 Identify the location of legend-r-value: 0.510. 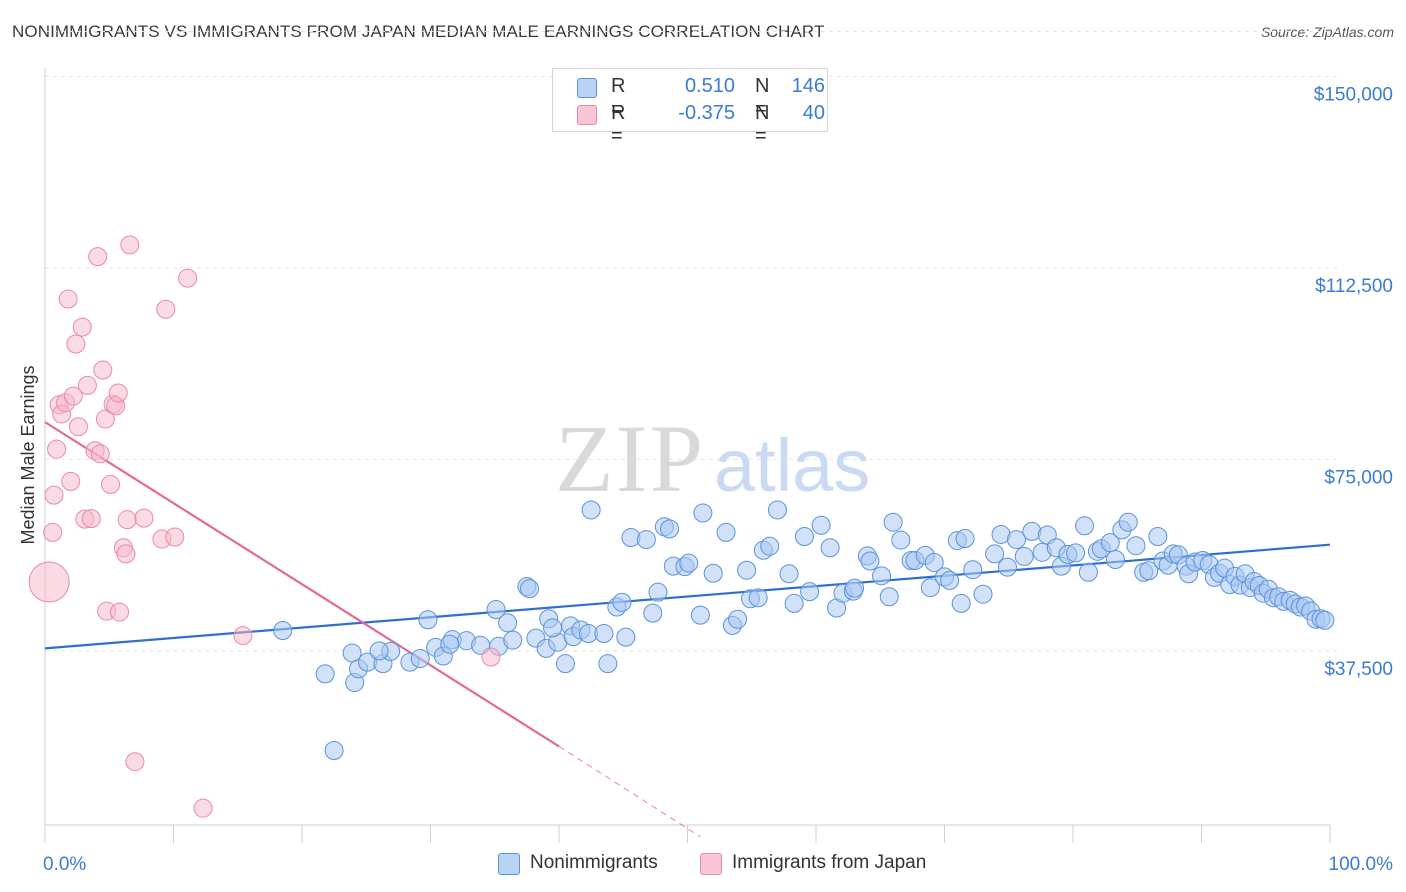
(709, 86).